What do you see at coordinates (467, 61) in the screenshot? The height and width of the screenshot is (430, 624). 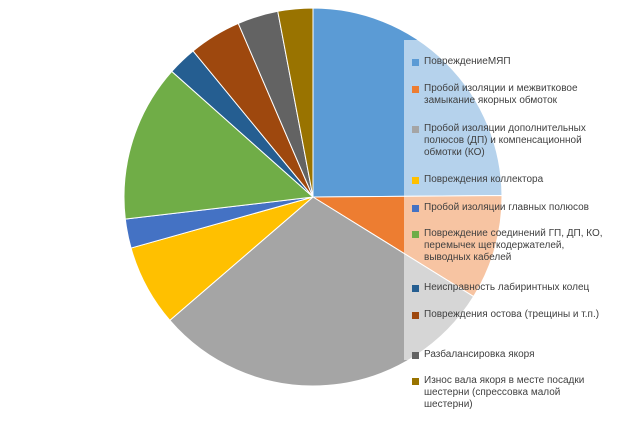 I see `legend-label: ПовреждениеМЯП` at bounding box center [467, 61].